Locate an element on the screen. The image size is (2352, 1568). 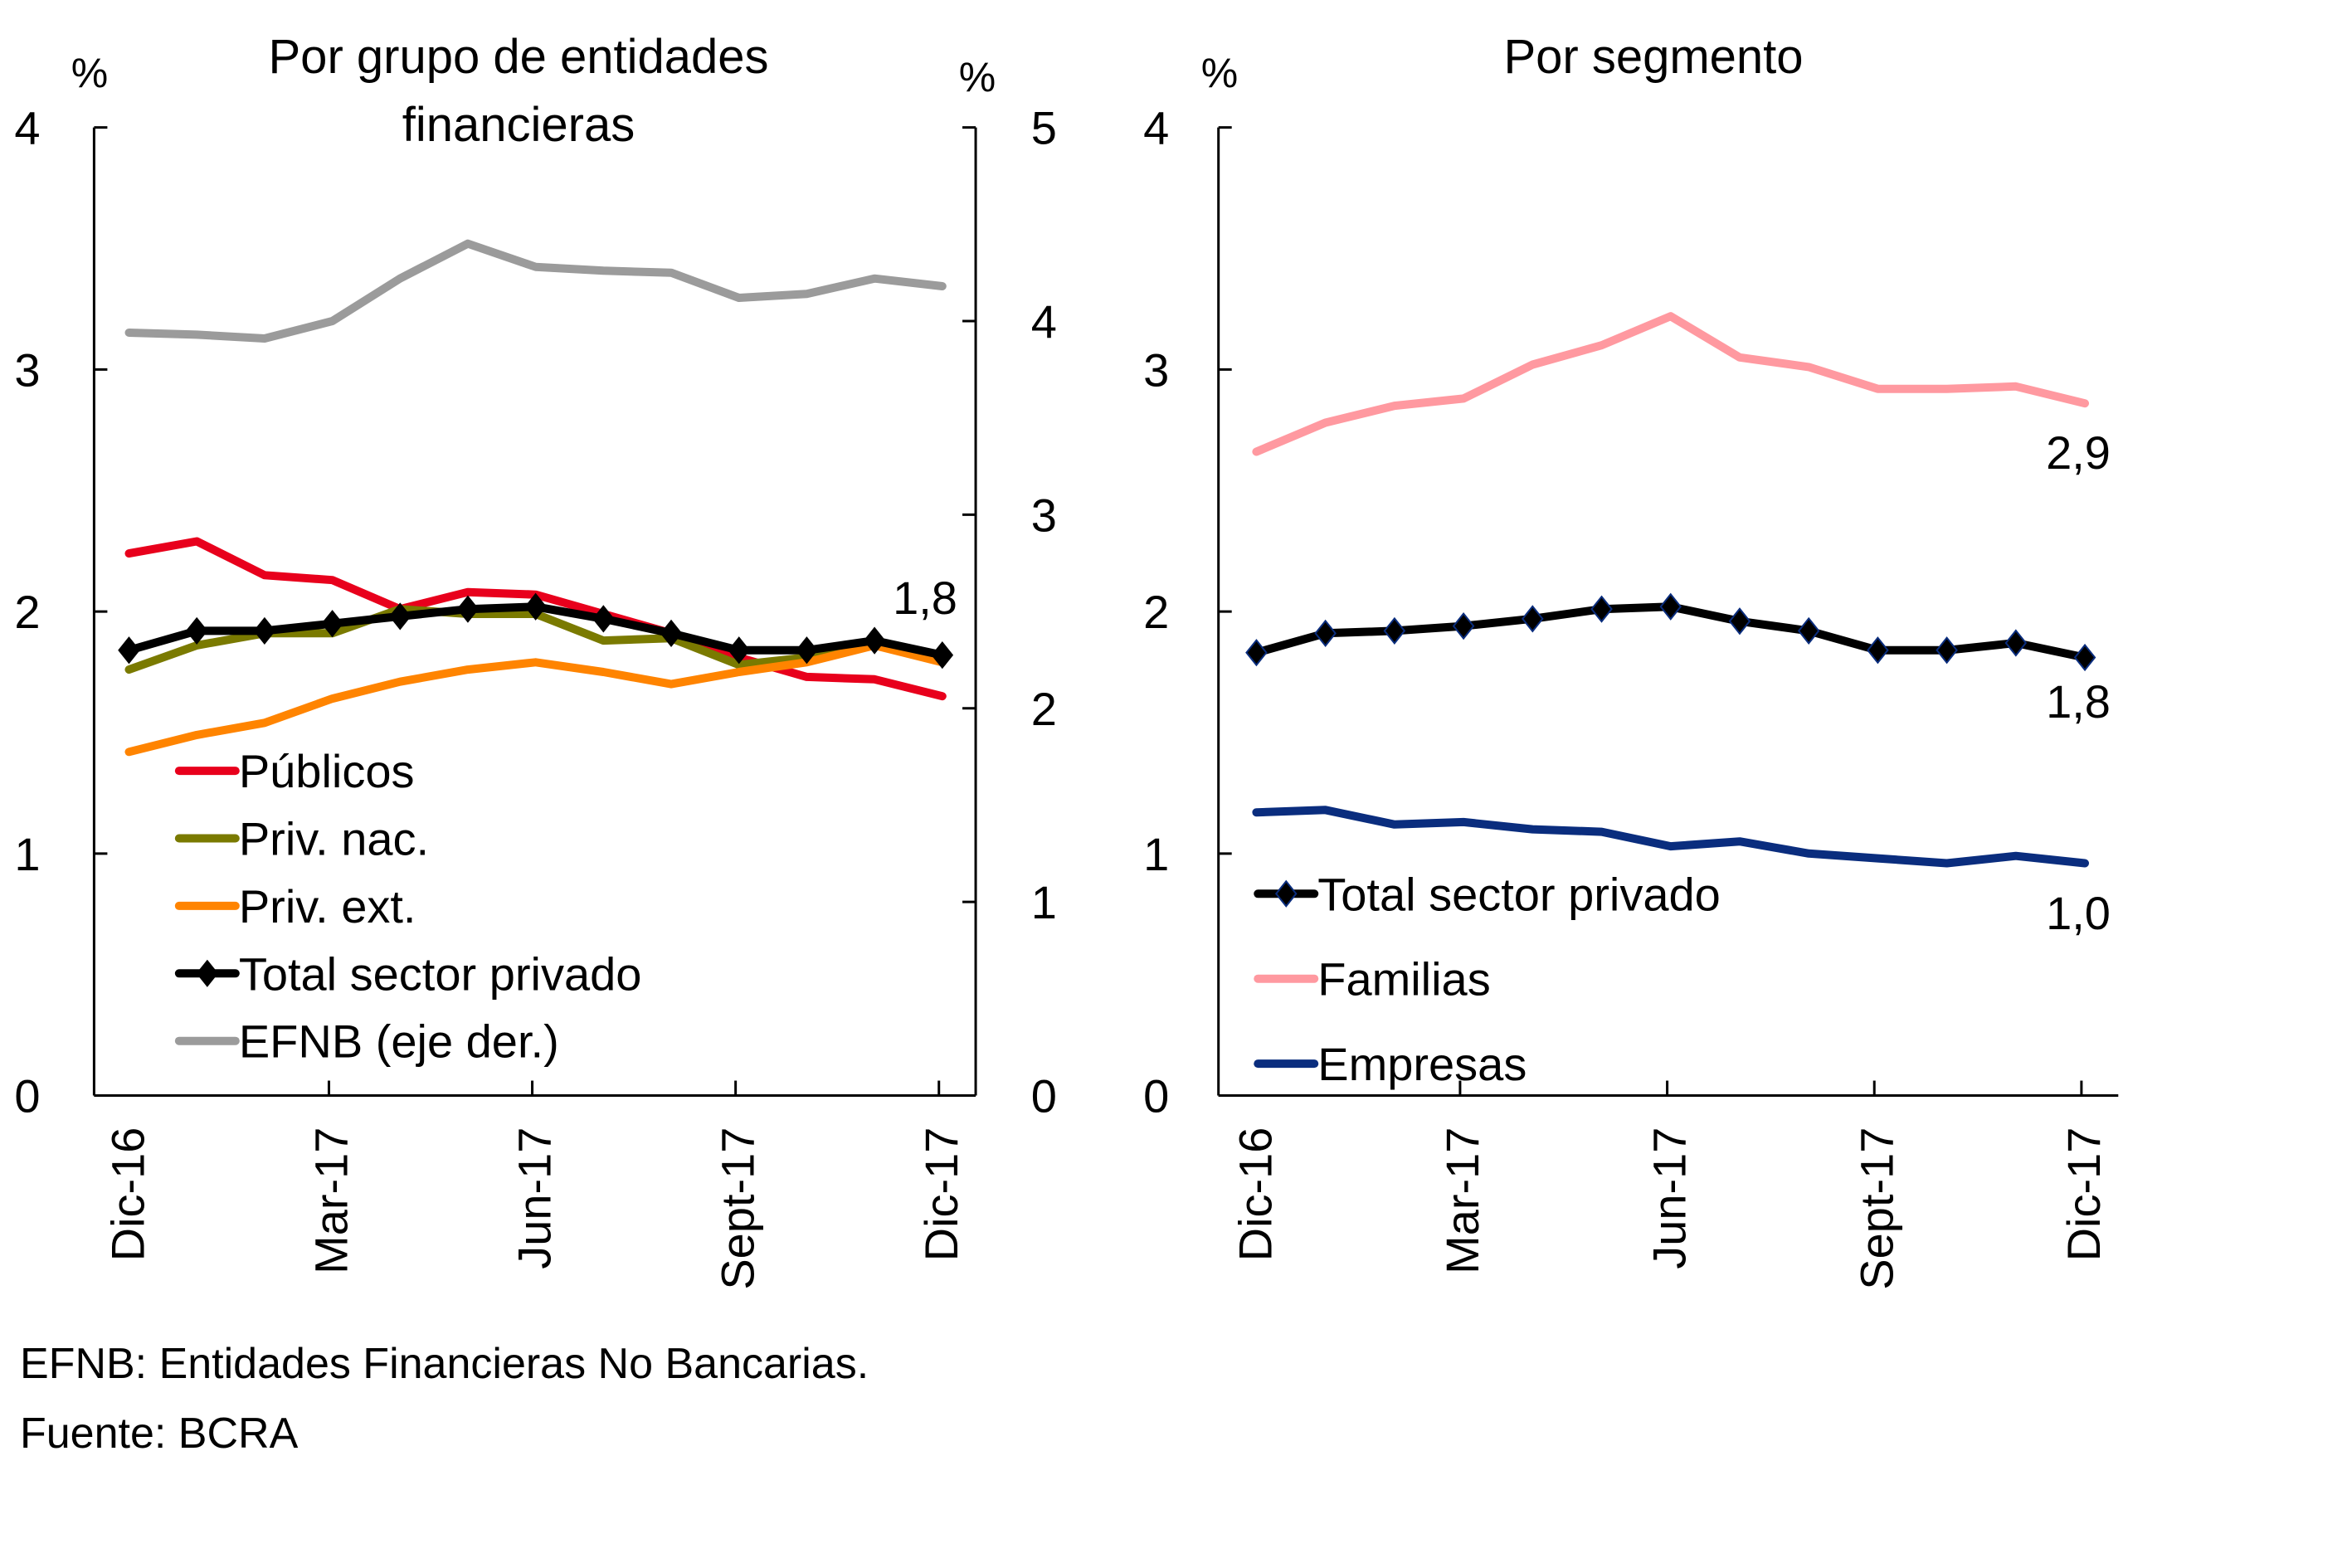
chart-title: Por segmento is located at coordinates (1653, 57).